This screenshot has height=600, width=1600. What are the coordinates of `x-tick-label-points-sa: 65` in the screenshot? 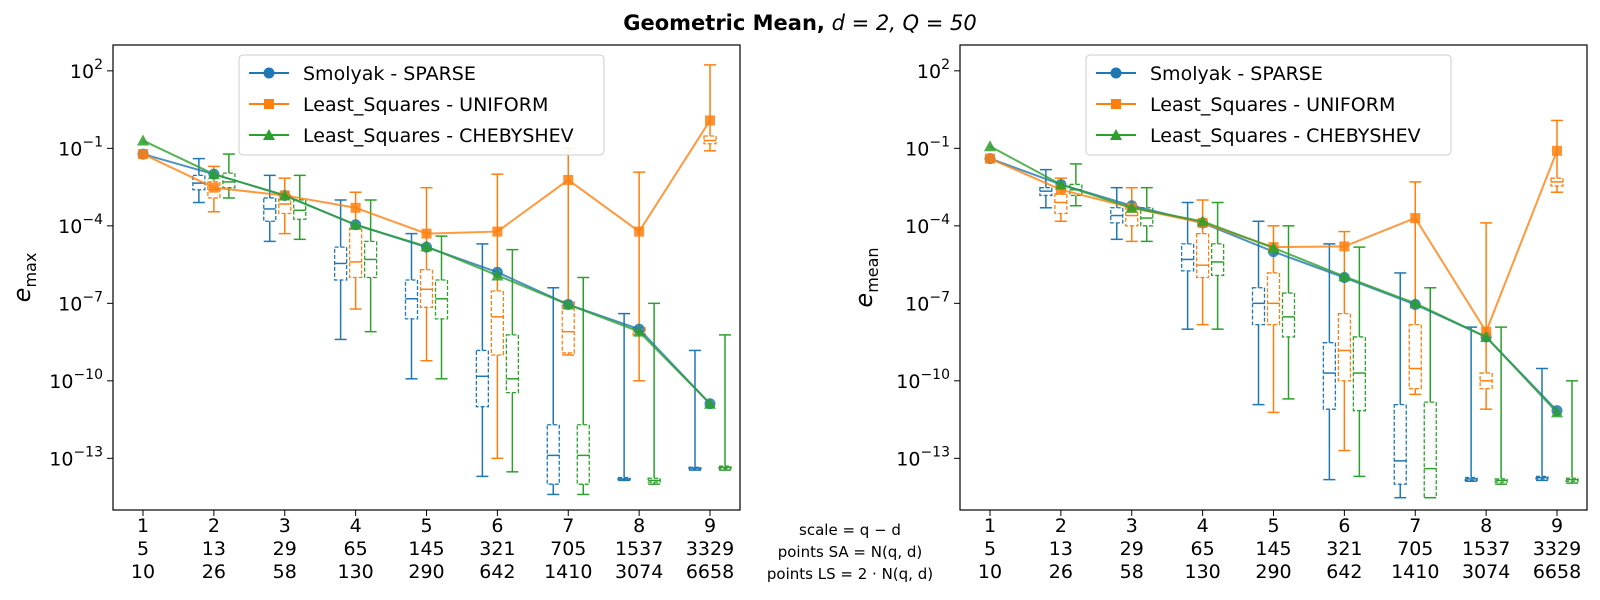 It's located at (1203, 549).